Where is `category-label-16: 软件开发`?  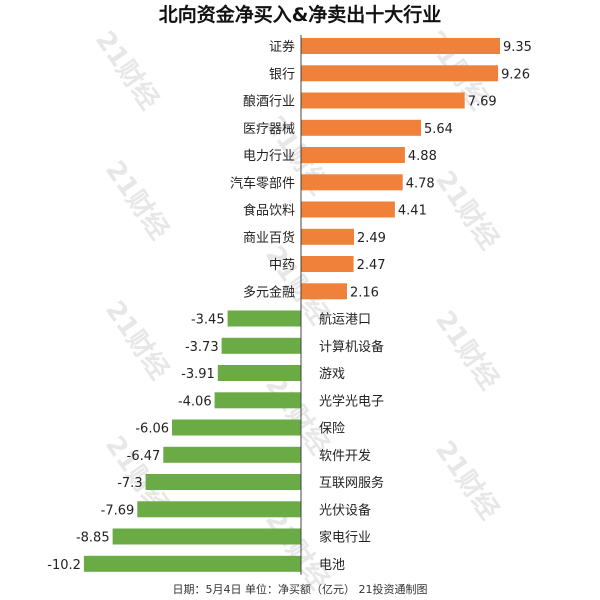 category-label-16: 软件开发 is located at coordinates (345, 456).